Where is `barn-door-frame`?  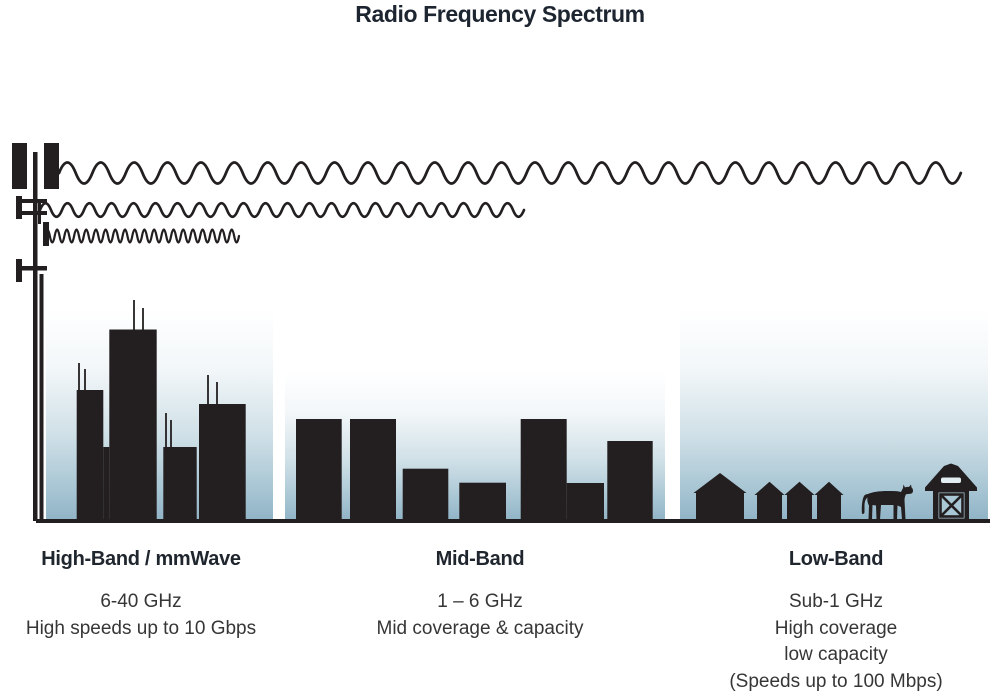
barn-door-frame is located at coordinates (951, 505).